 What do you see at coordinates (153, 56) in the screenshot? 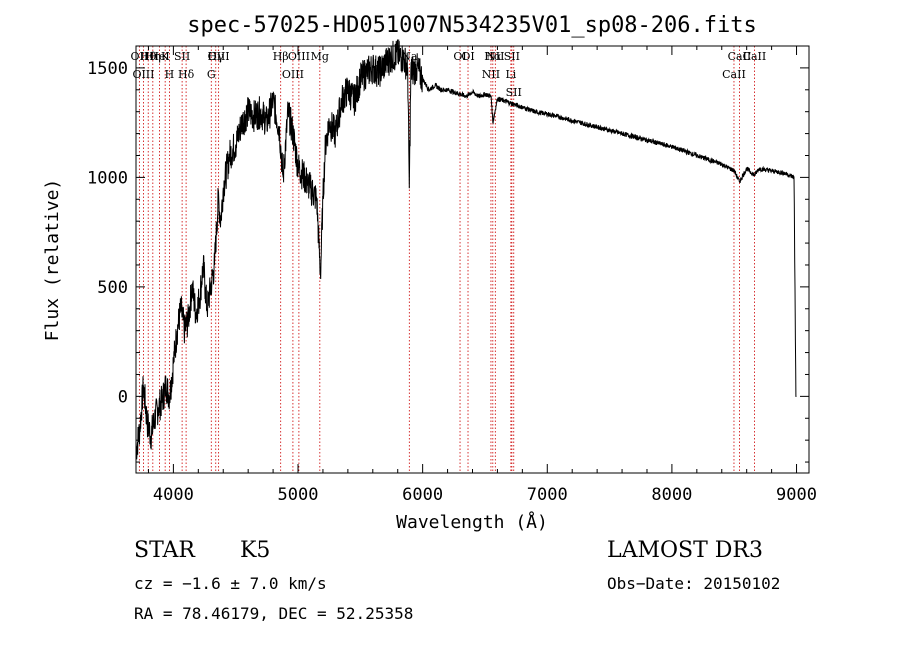
I see `emission-line-label: Hη` at bounding box center [153, 56].